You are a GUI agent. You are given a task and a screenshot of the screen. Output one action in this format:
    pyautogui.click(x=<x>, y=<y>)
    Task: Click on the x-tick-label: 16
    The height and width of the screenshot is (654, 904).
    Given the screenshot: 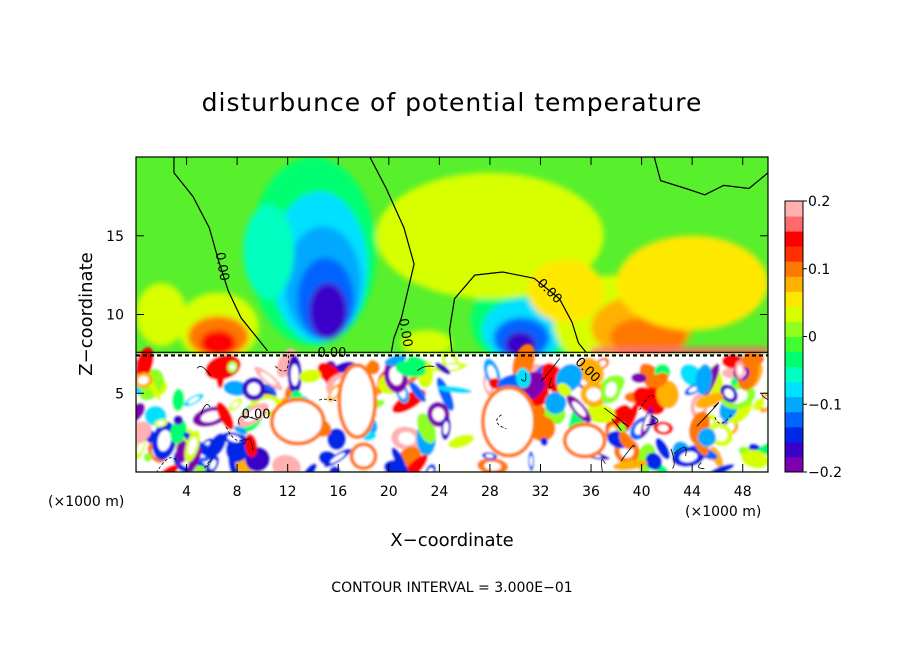 What is the action you would take?
    pyautogui.click(x=338, y=492)
    